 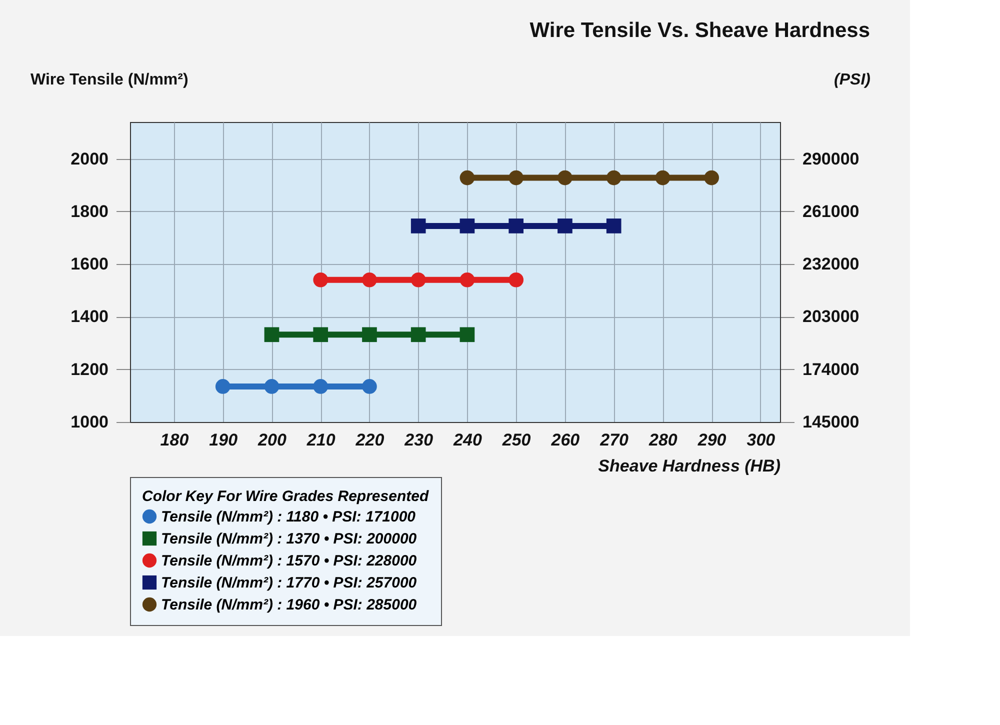 What do you see at coordinates (321, 440) in the screenshot?
I see `x-tick-label: 210` at bounding box center [321, 440].